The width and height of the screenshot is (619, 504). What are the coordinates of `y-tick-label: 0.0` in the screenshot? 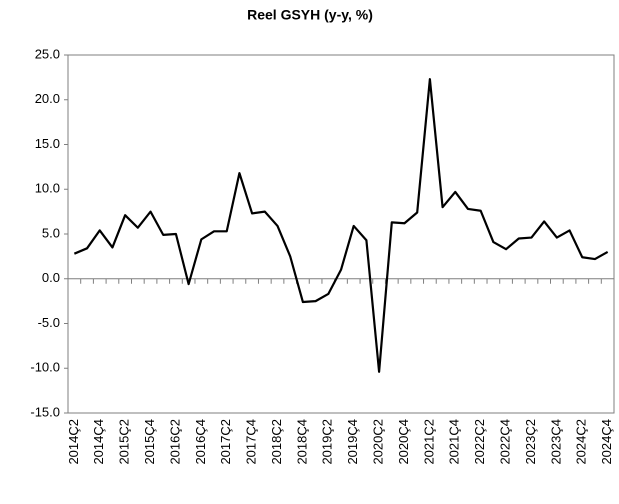 It's located at (51, 277).